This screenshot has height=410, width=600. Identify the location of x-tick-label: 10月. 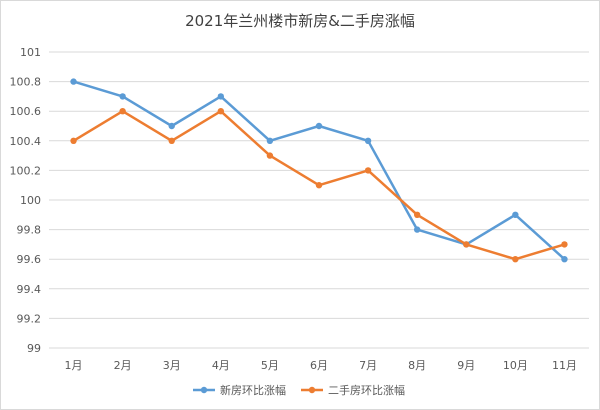
(515, 365).